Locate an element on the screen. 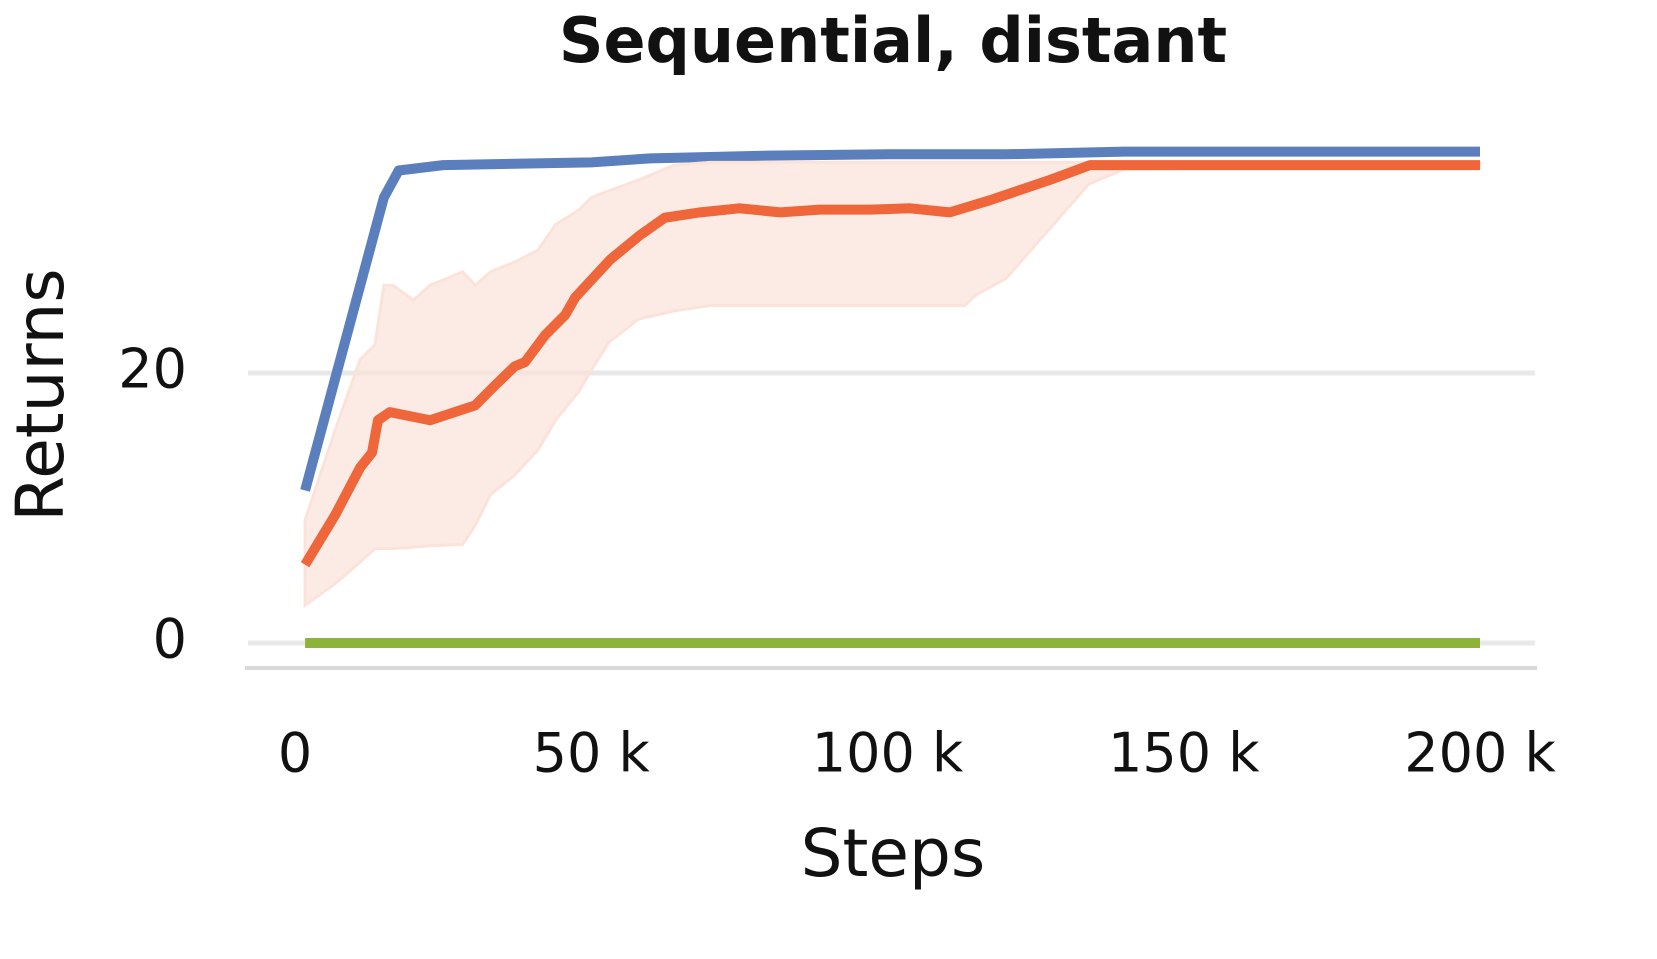 This screenshot has width=1657, height=959. x-tick-label: 200 k is located at coordinates (1480, 753).